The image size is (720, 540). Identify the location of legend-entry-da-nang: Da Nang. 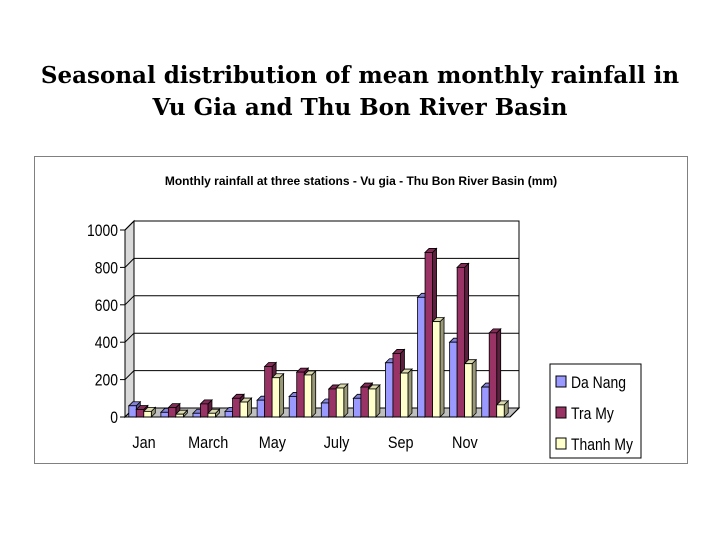
(590, 383).